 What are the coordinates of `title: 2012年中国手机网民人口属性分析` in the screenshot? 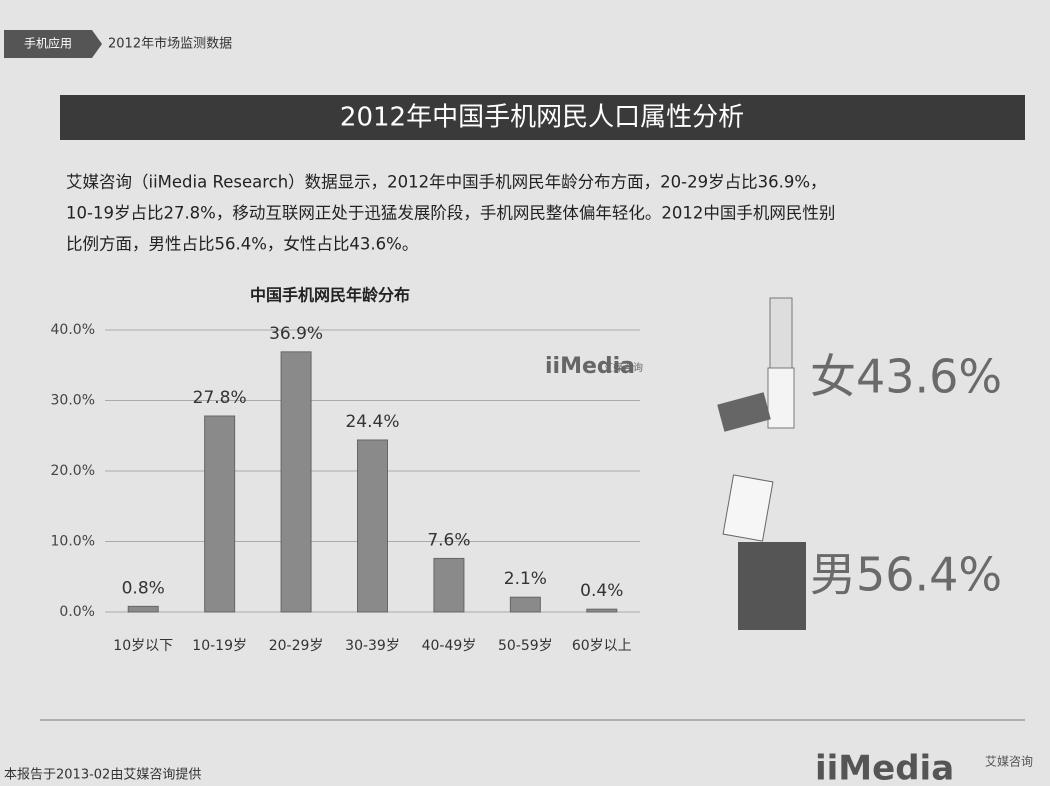 It's located at (542, 118).